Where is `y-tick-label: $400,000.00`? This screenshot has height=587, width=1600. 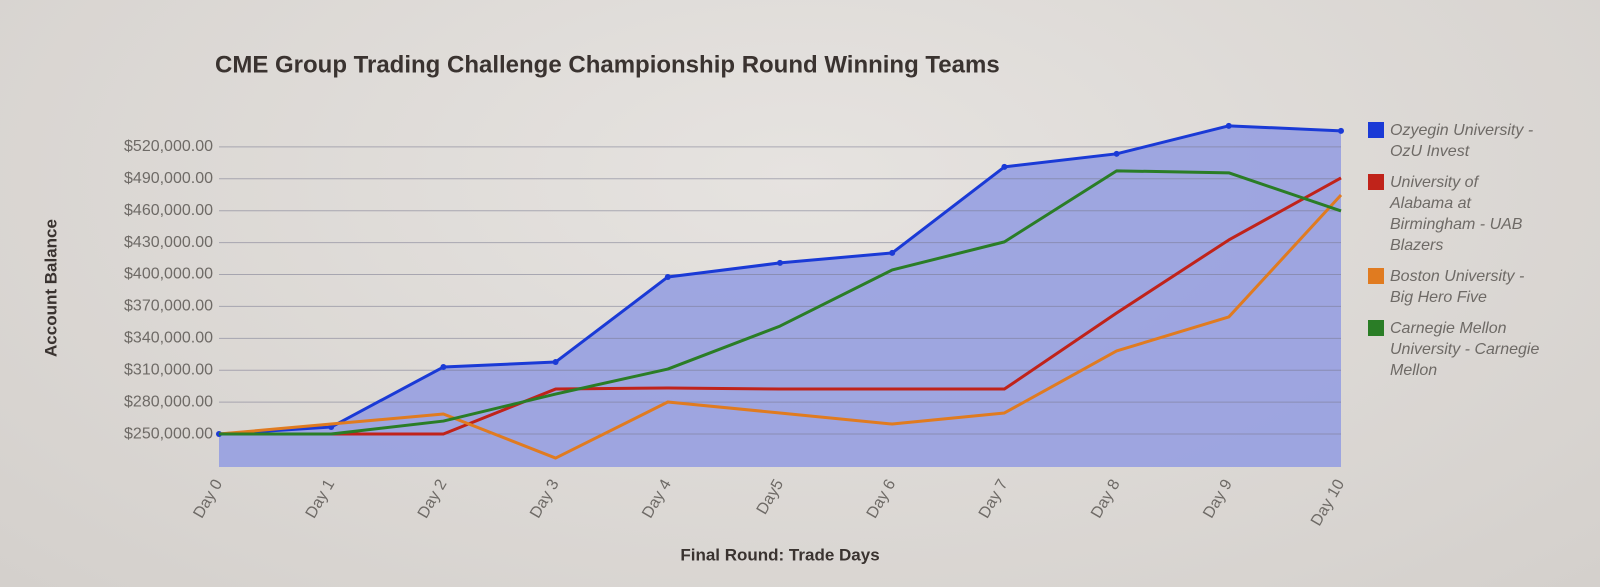 y-tick-label: $400,000.00 is located at coordinates (168, 274).